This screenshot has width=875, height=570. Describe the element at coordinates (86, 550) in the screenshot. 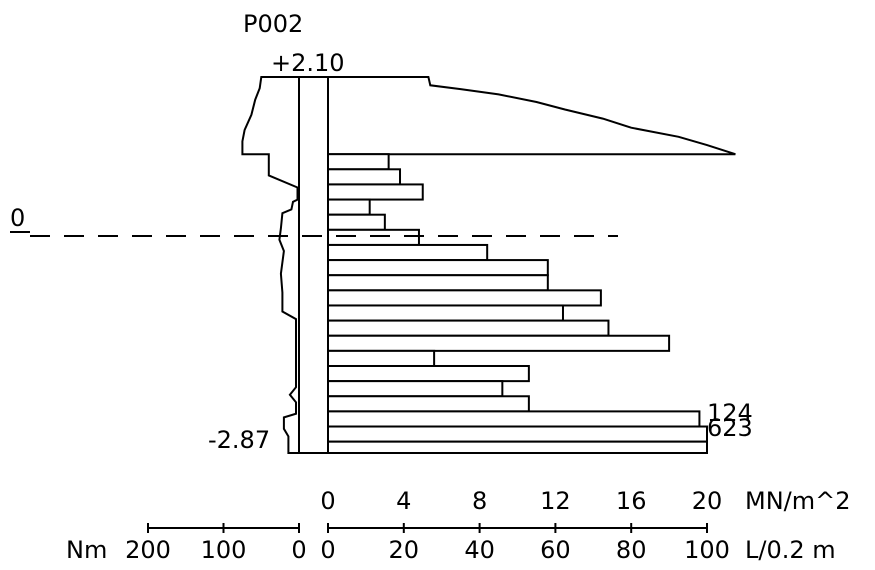

I see `torque-axis-unit: Nm` at that location.